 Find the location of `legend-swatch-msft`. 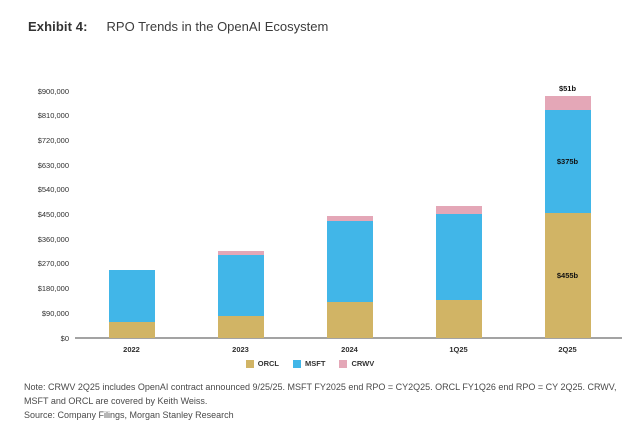

legend-swatch-msft is located at coordinates (297, 363).